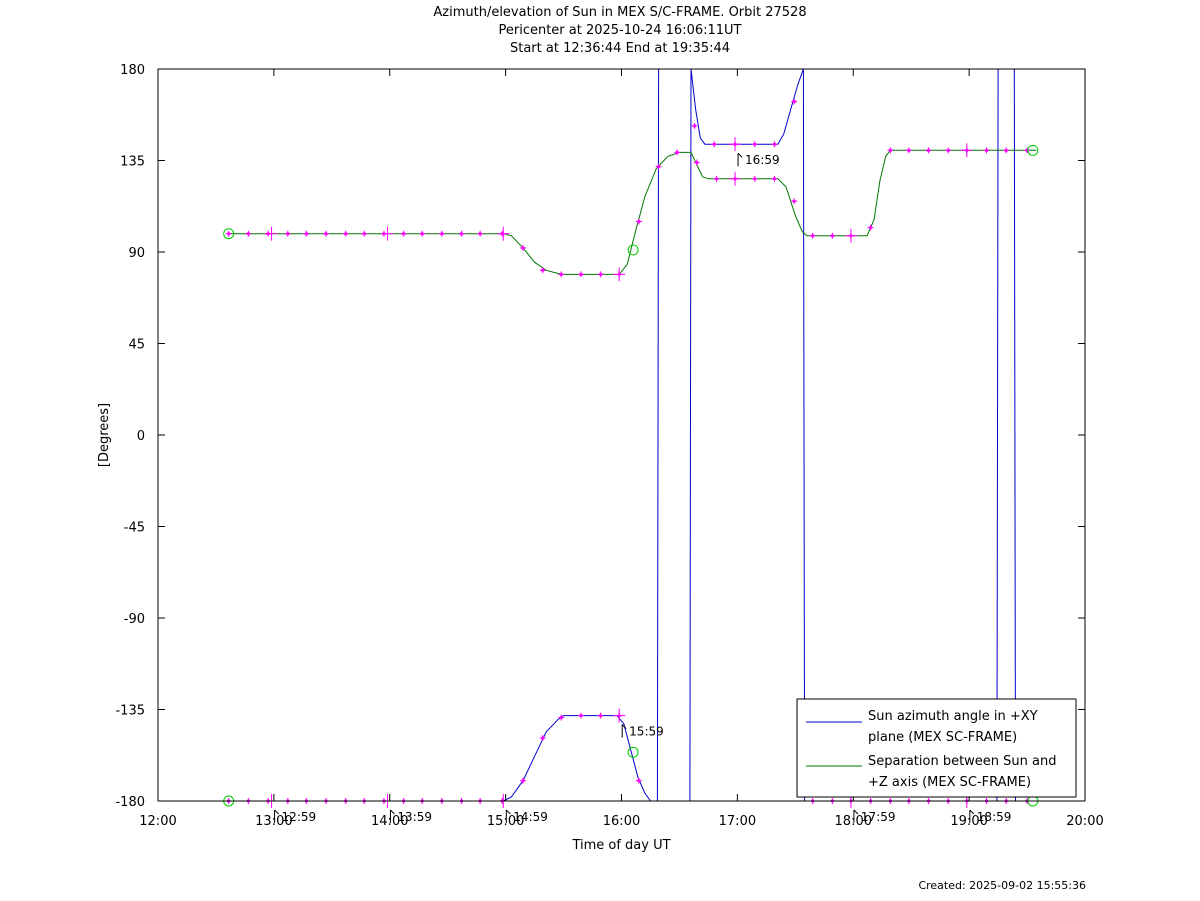 The width and height of the screenshot is (1200, 901). I want to click on y-tick-label: -135, so click(130, 711).